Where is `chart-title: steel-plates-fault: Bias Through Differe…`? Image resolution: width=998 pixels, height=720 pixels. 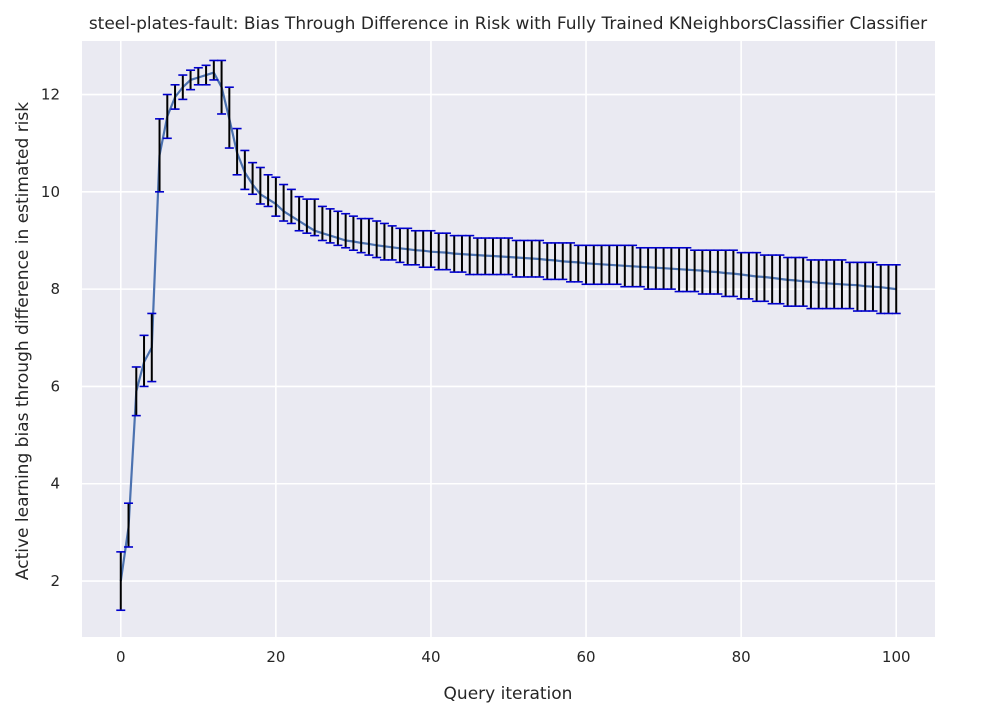 chart-title: steel-plates-fault: Bias Through Differe… is located at coordinates (508, 24).